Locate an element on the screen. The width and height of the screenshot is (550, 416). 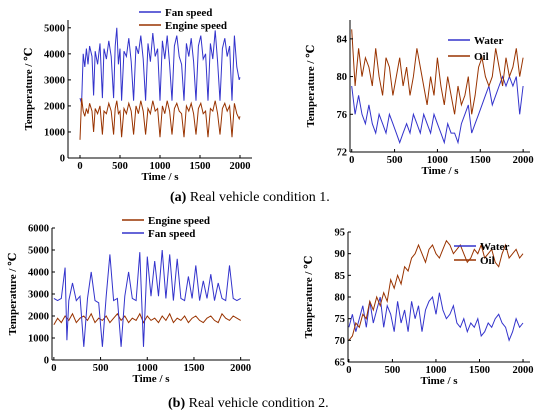
y-tick-label: 85 is located at coordinates (340, 276).